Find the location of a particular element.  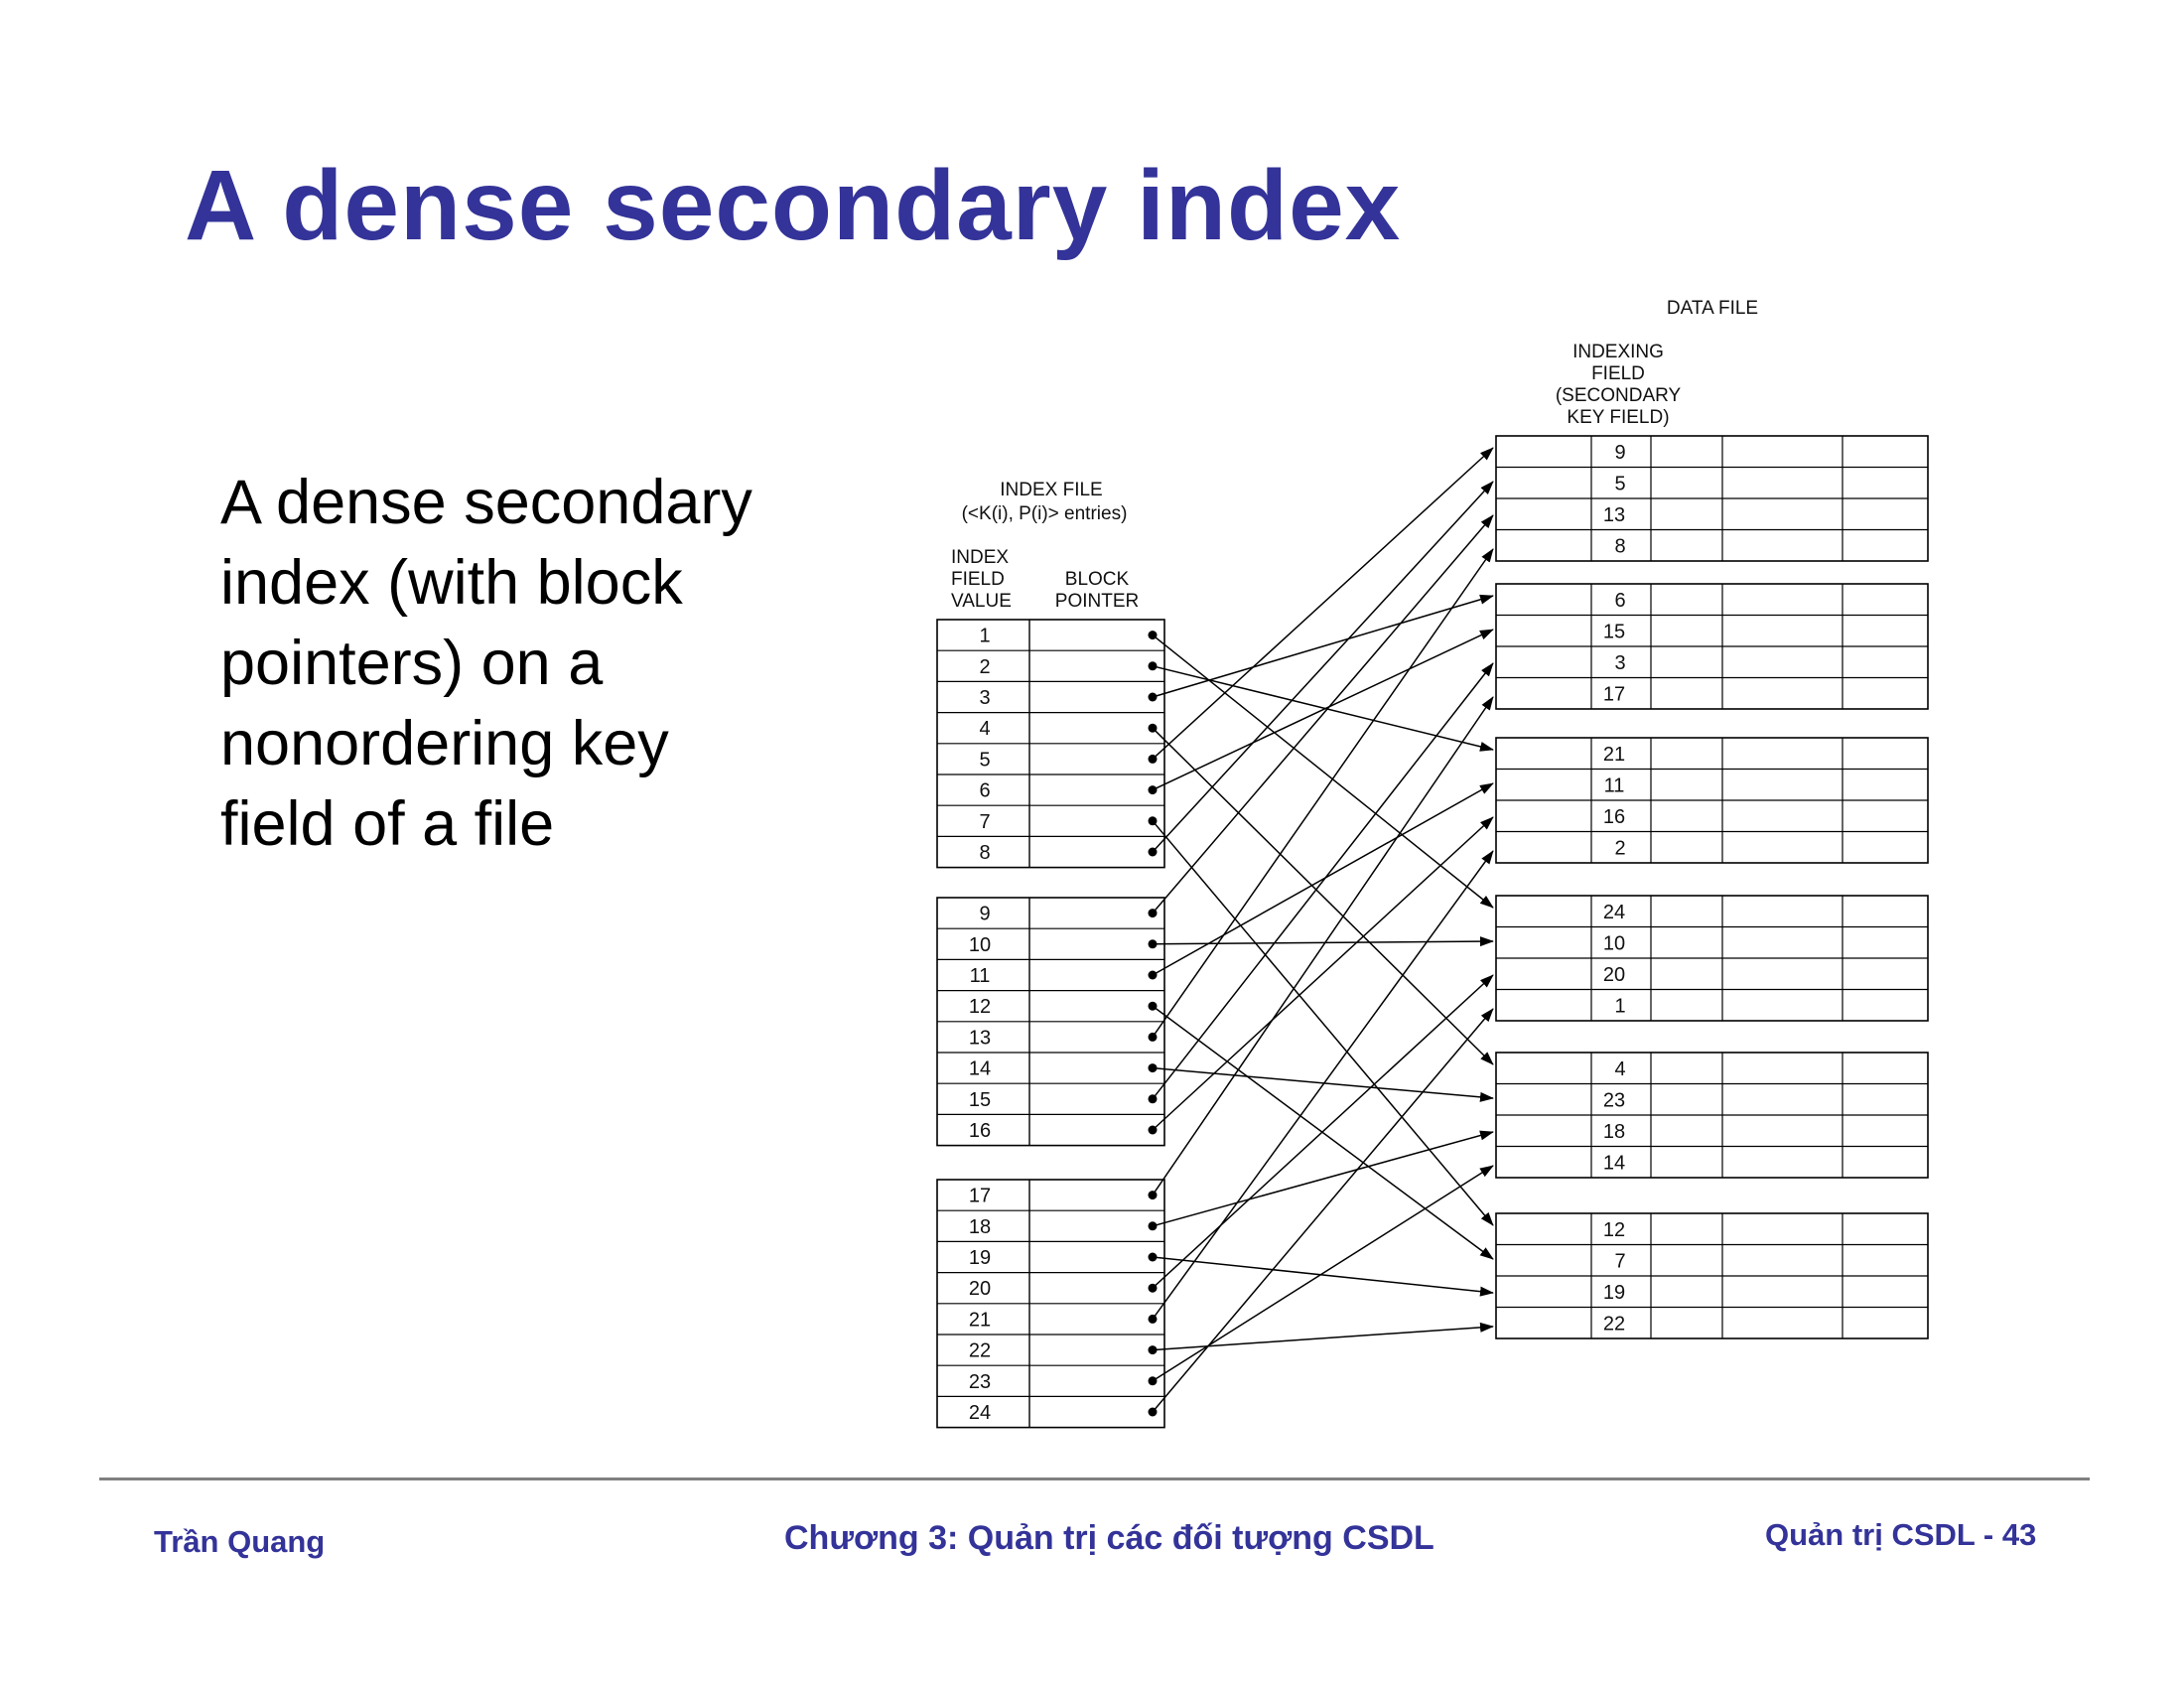

bullet-line: A dense secondary is located at coordinates (486, 502).